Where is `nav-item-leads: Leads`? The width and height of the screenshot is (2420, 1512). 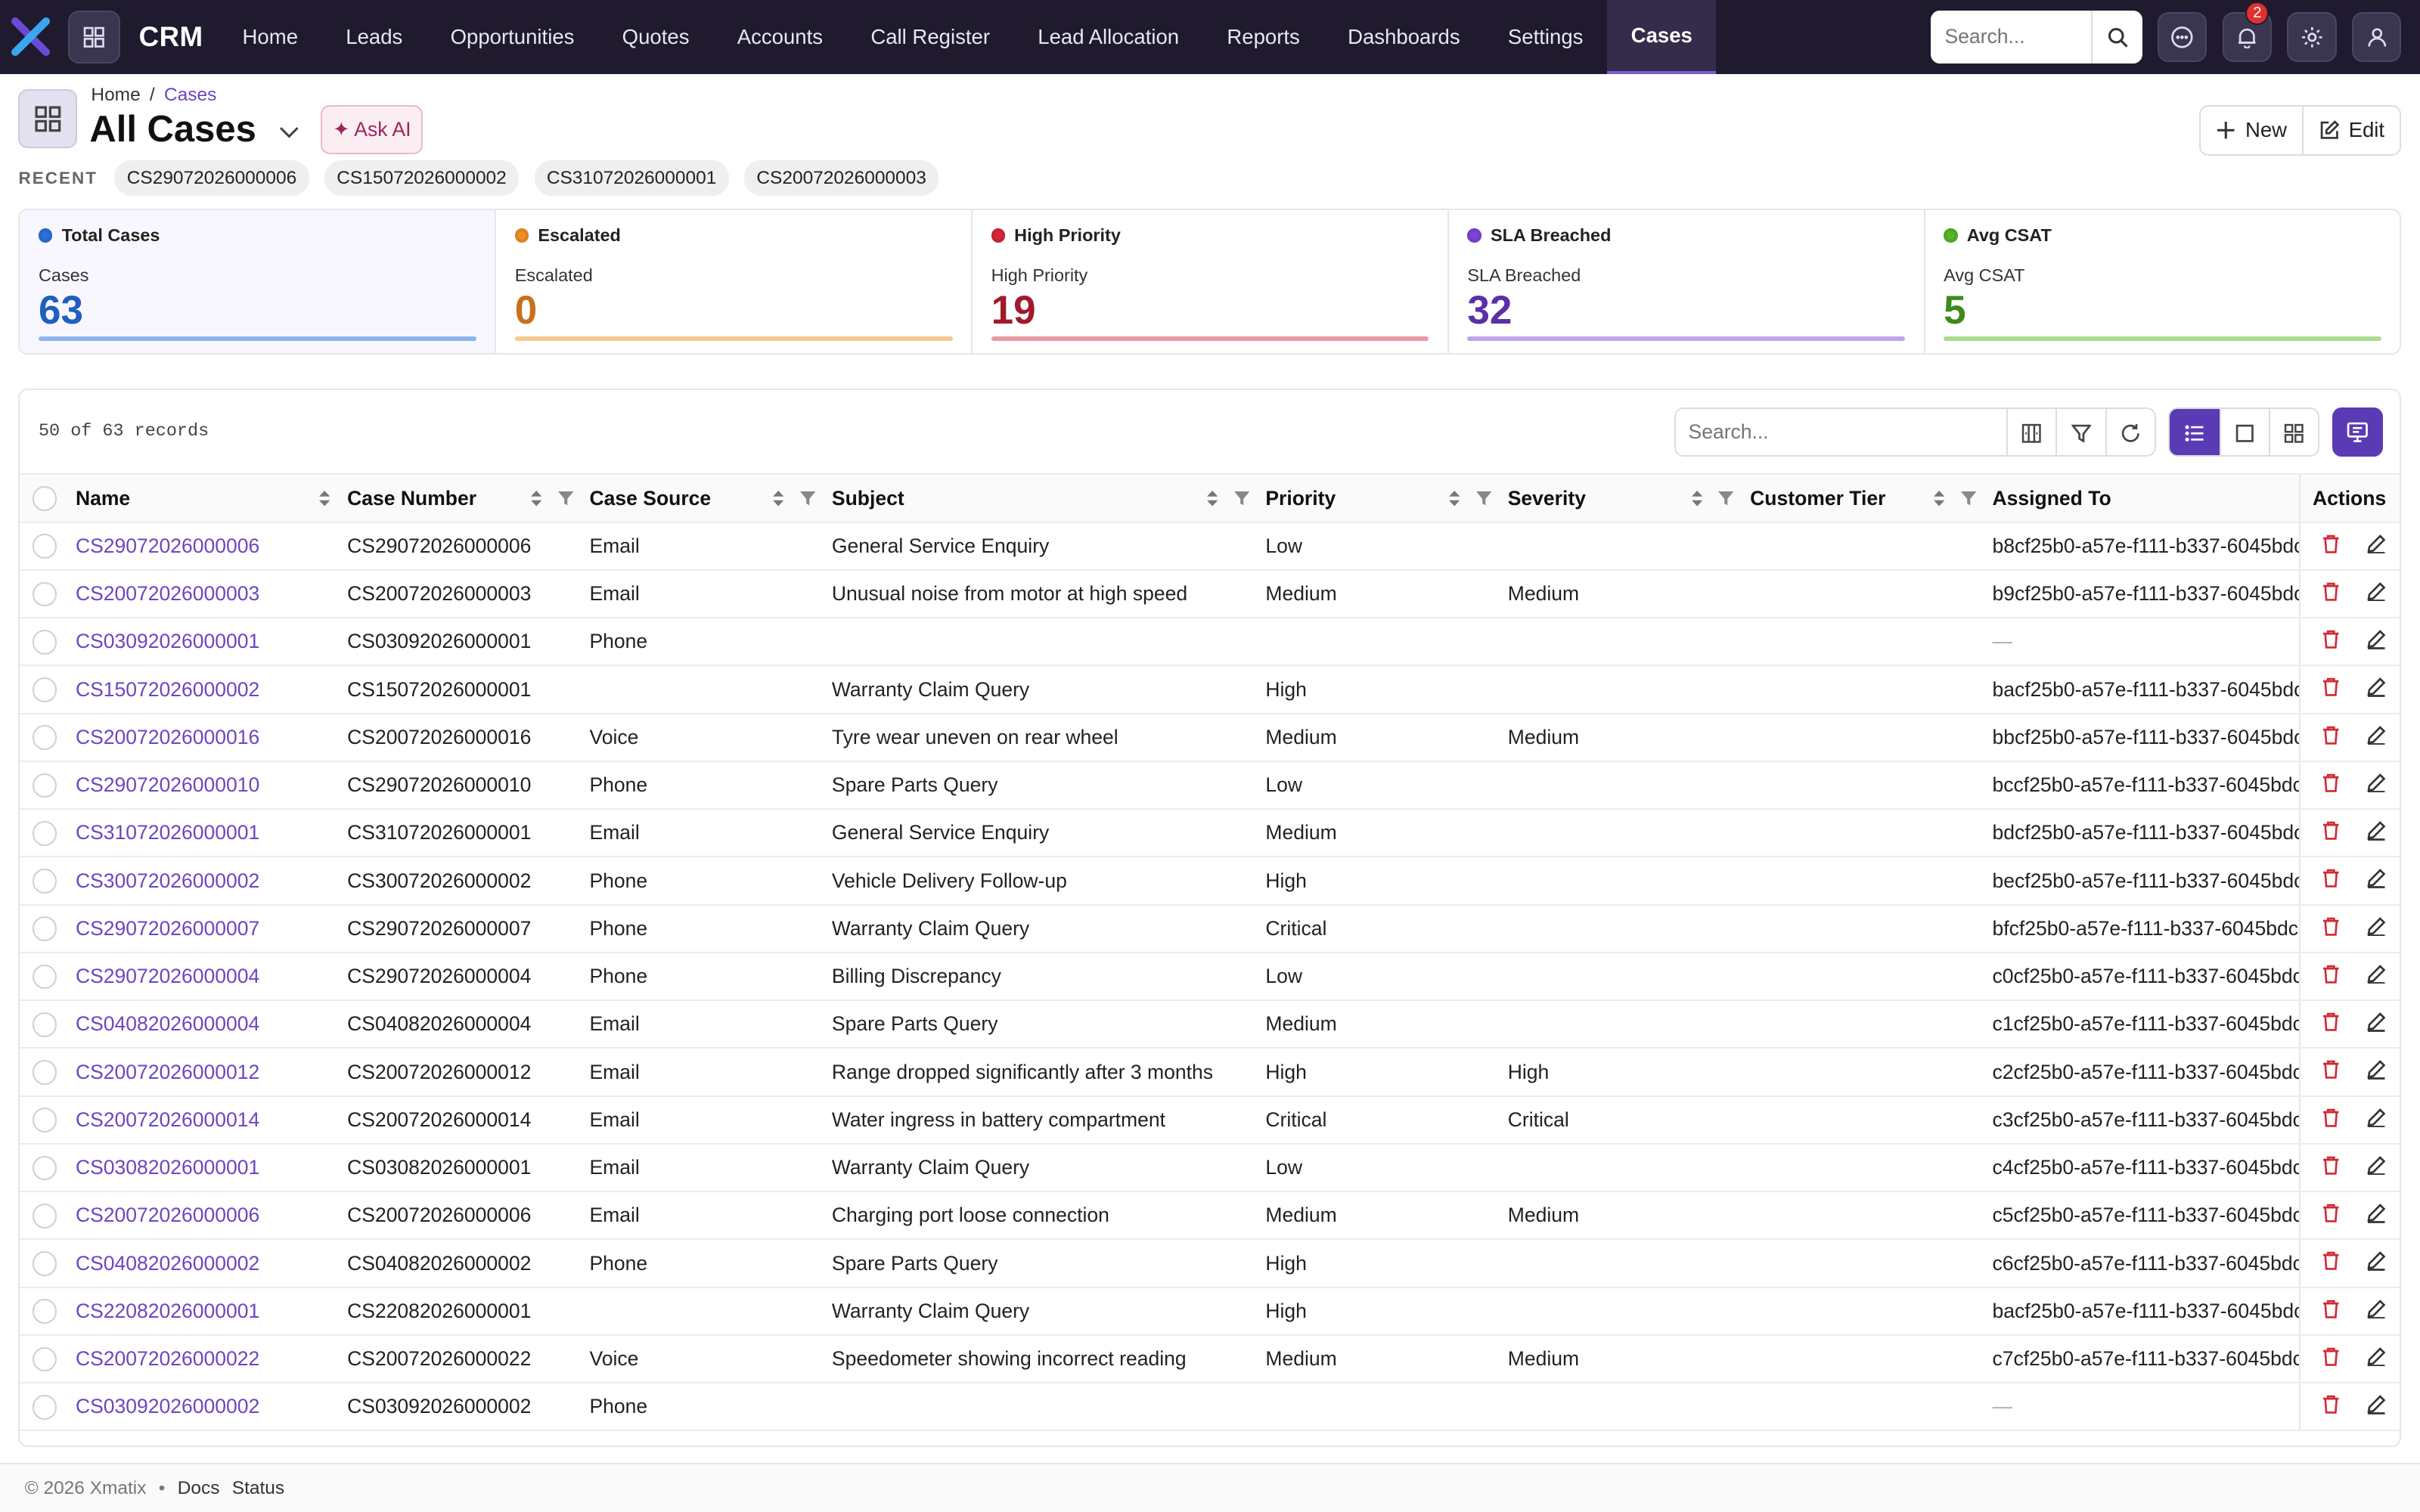
nav-item-leads: Leads is located at coordinates (374, 36).